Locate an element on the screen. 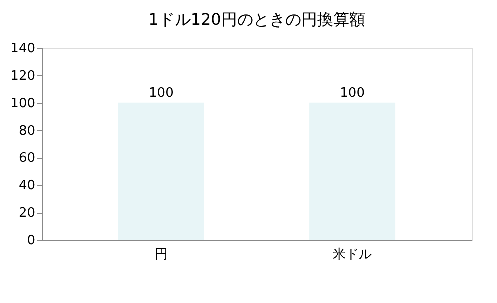 The width and height of the screenshot is (497, 303). chart-title: 1ドル120円のときの円換算額 is located at coordinates (257, 19).